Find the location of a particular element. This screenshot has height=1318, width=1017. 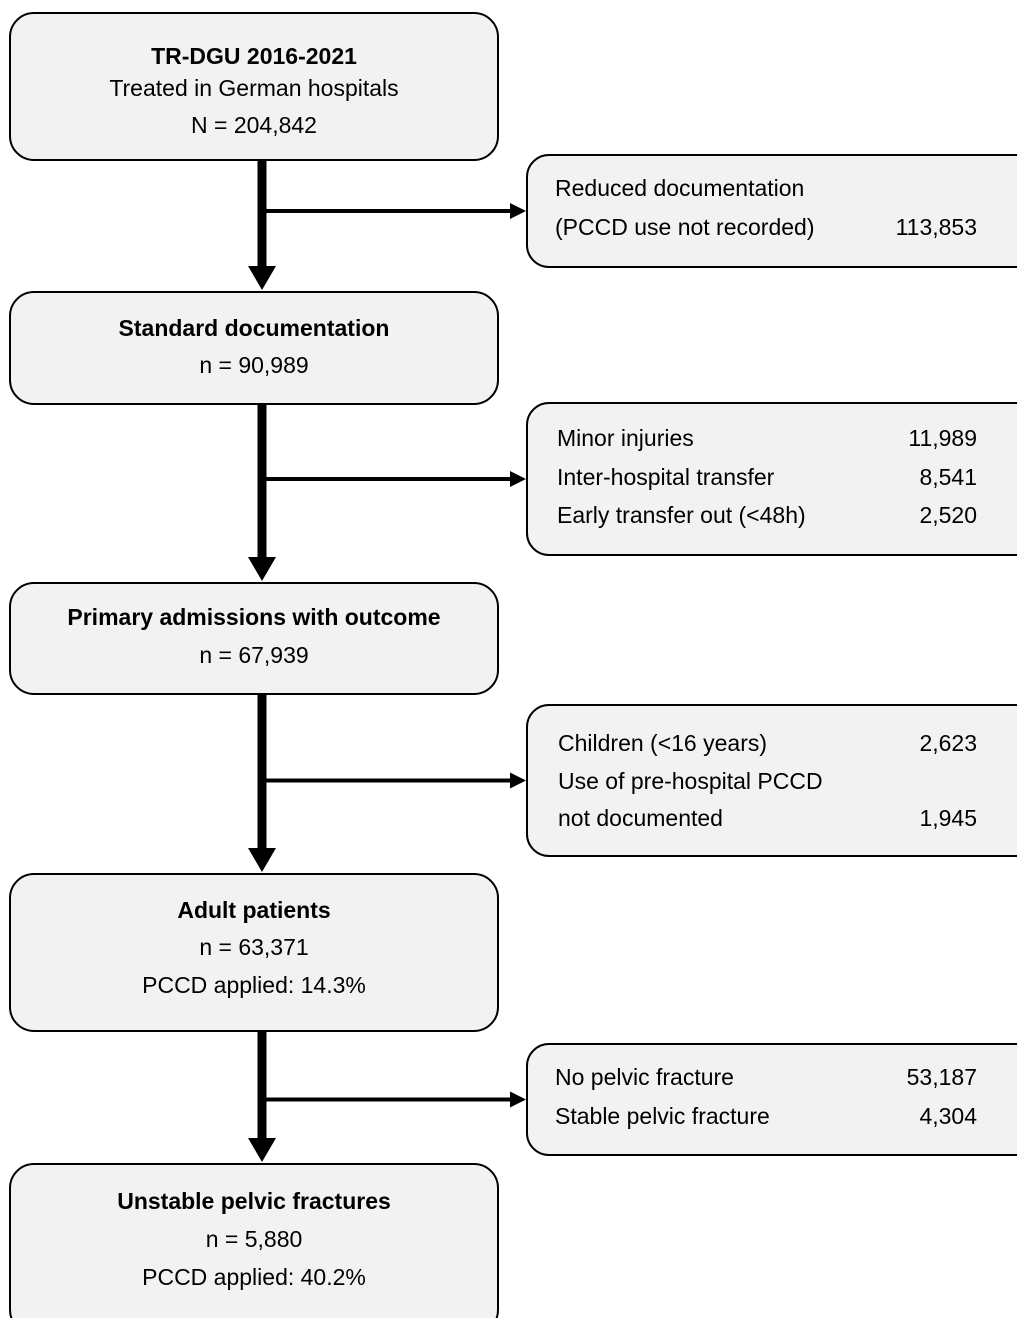

exclusion-label: Reduced documentation is located at coordinates (679, 188).